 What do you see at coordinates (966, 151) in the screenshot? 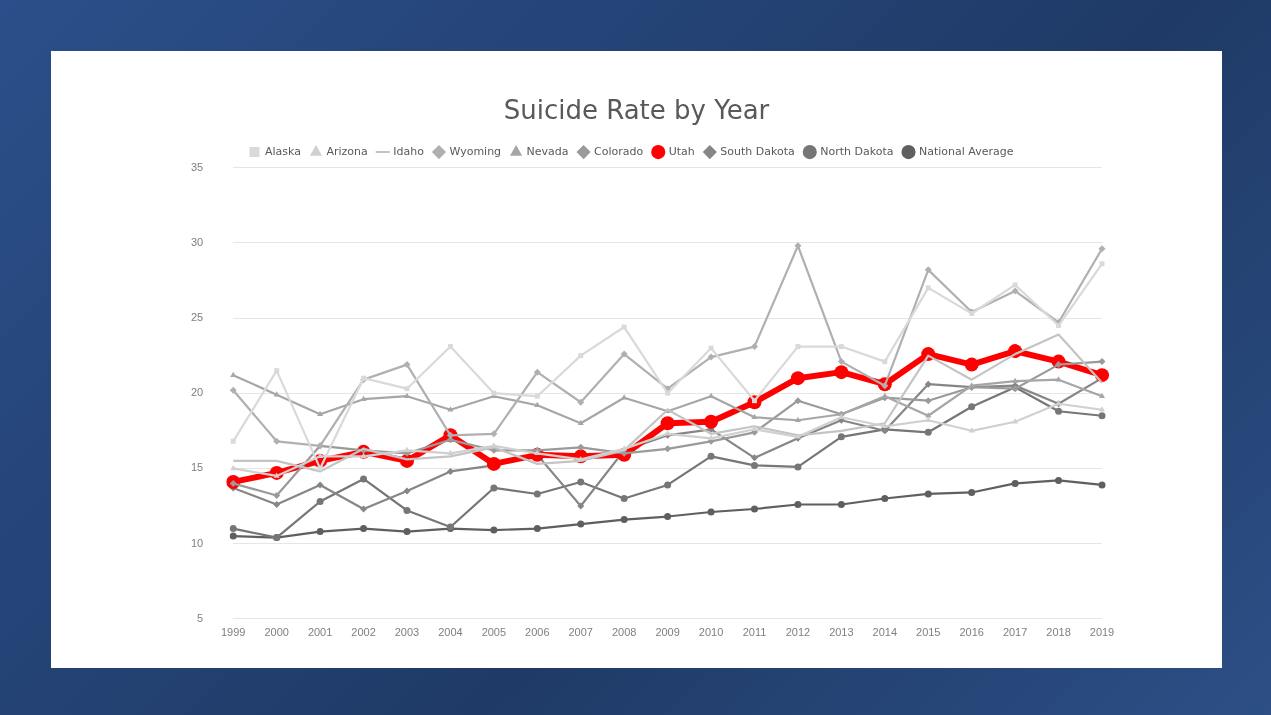
I see `legend-label: National Average` at bounding box center [966, 151].